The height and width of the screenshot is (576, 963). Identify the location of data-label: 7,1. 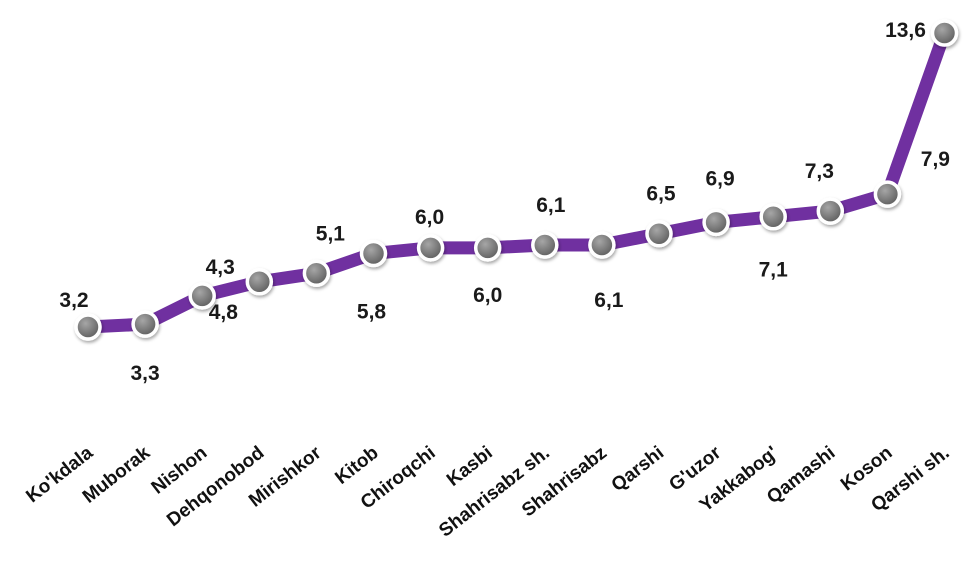
(774, 270).